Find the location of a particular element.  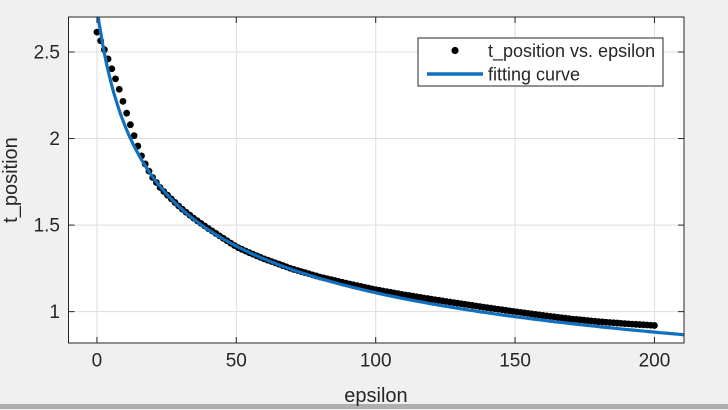

legend-entry-line: fitting curve is located at coordinates (534, 75).